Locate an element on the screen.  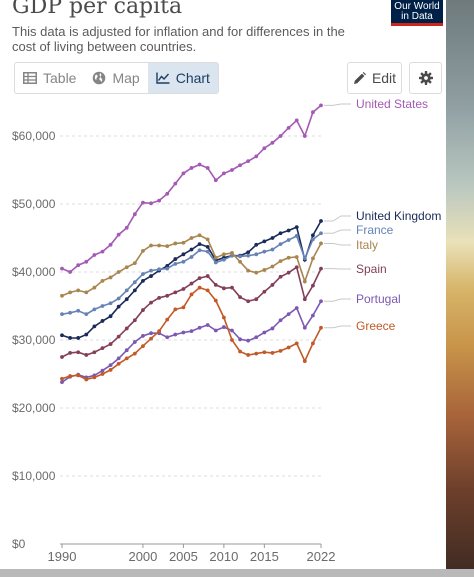
series-line is located at coordinates (191, 274).